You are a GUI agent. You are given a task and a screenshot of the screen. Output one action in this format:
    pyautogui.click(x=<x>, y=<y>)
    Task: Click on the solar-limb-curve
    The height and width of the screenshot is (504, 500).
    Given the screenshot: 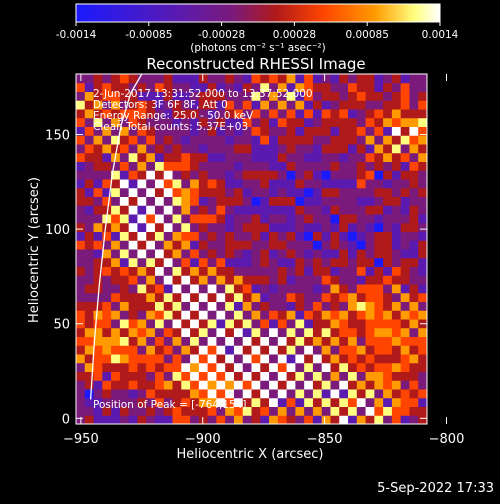 What is the action you would take?
    pyautogui.click(x=116, y=237)
    